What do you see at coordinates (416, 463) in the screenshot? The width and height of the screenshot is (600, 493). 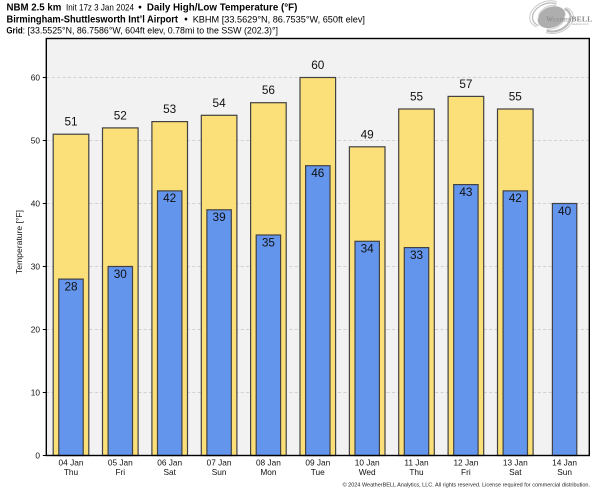 I see `svg-text: 11 Jan` at bounding box center [416, 463].